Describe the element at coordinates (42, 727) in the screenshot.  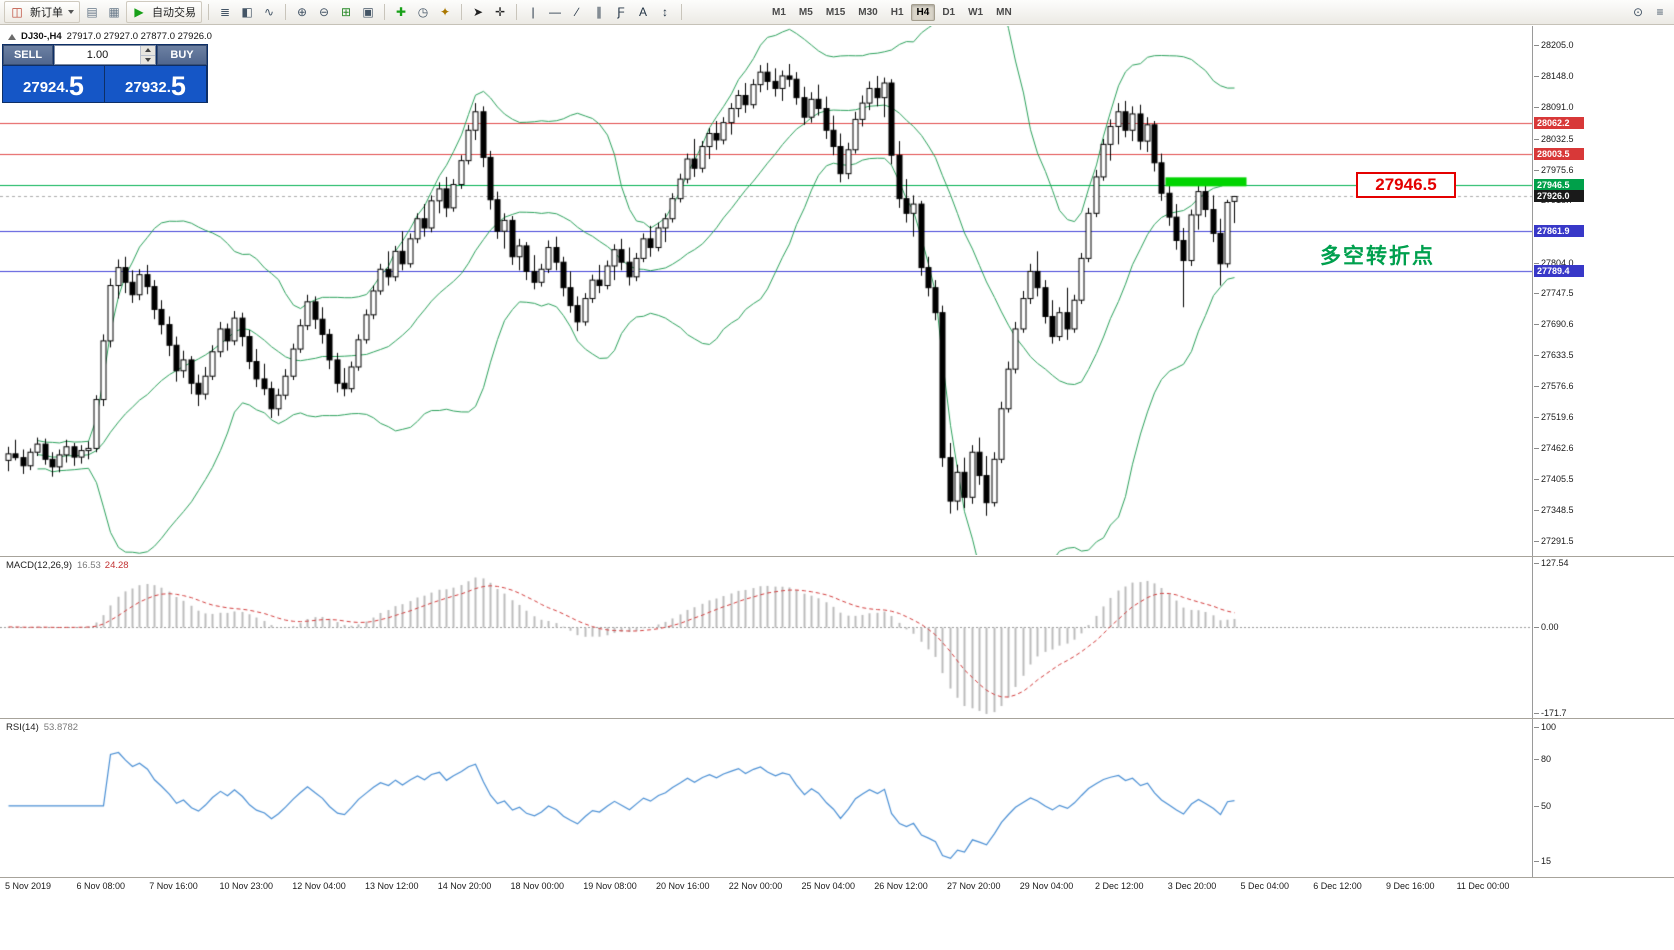
I see `rsi-indicator-label: RSI(14) 53.8782` at that location.